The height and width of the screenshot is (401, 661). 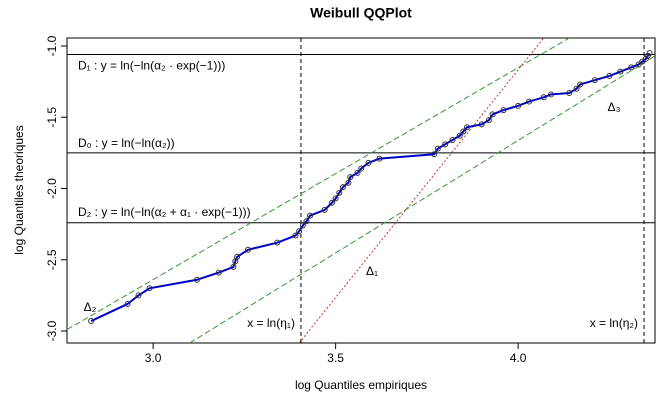 What do you see at coordinates (52, 117) in the screenshot?
I see `y-tick-label: -1.5` at bounding box center [52, 117].